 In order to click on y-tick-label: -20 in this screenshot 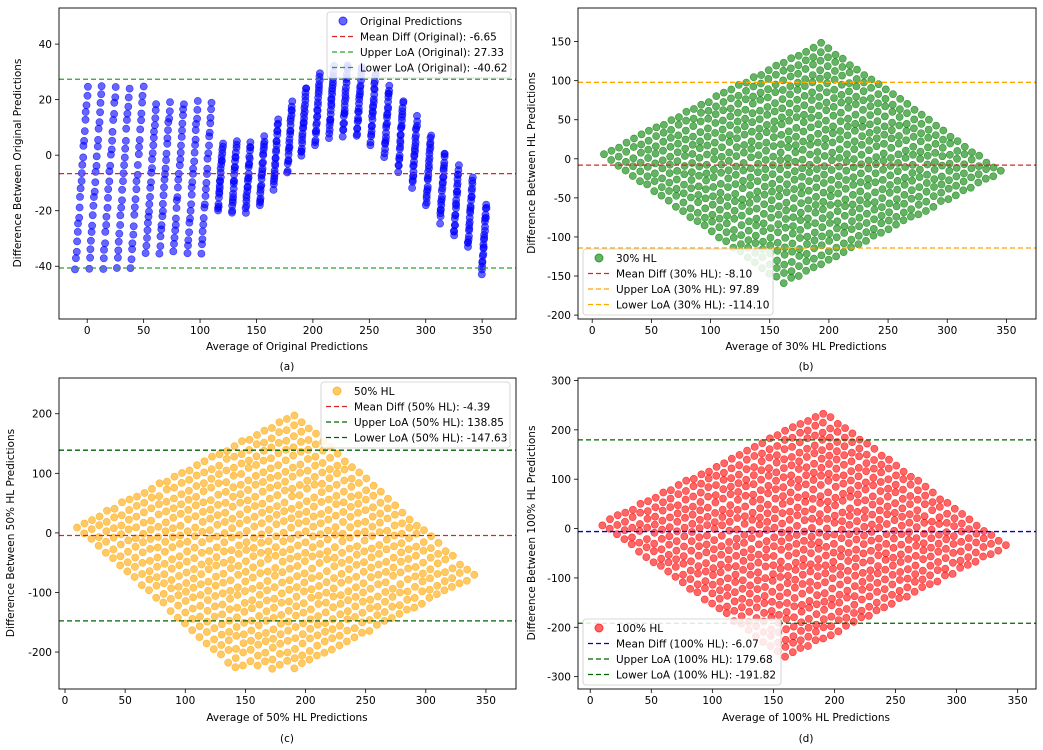, I will do `click(43, 212)`.